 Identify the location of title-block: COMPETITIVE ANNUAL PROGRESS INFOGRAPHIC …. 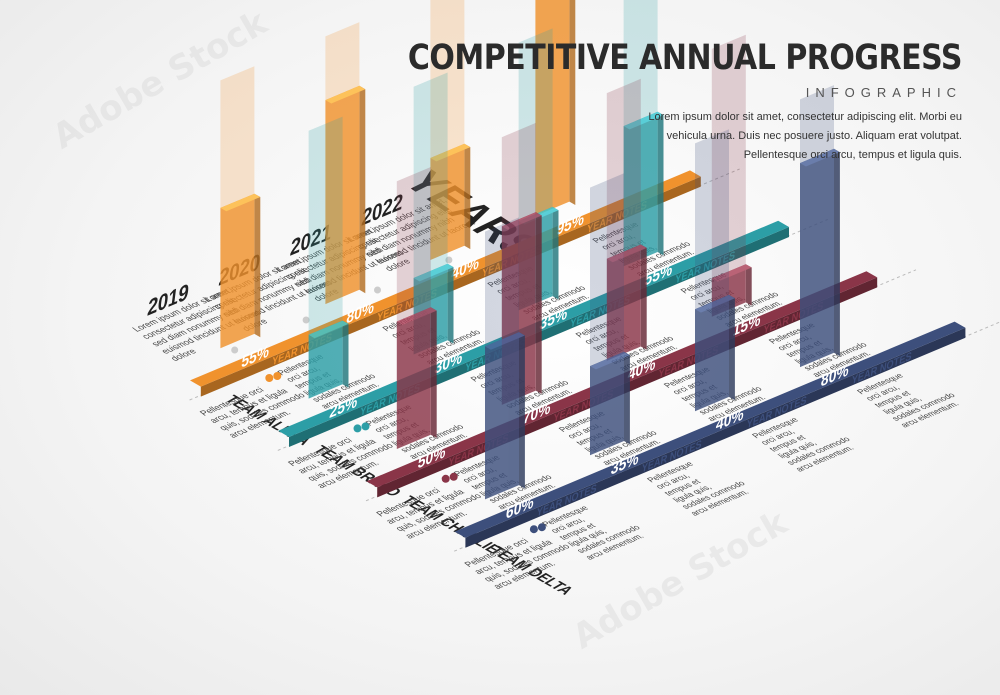
(685, 101).